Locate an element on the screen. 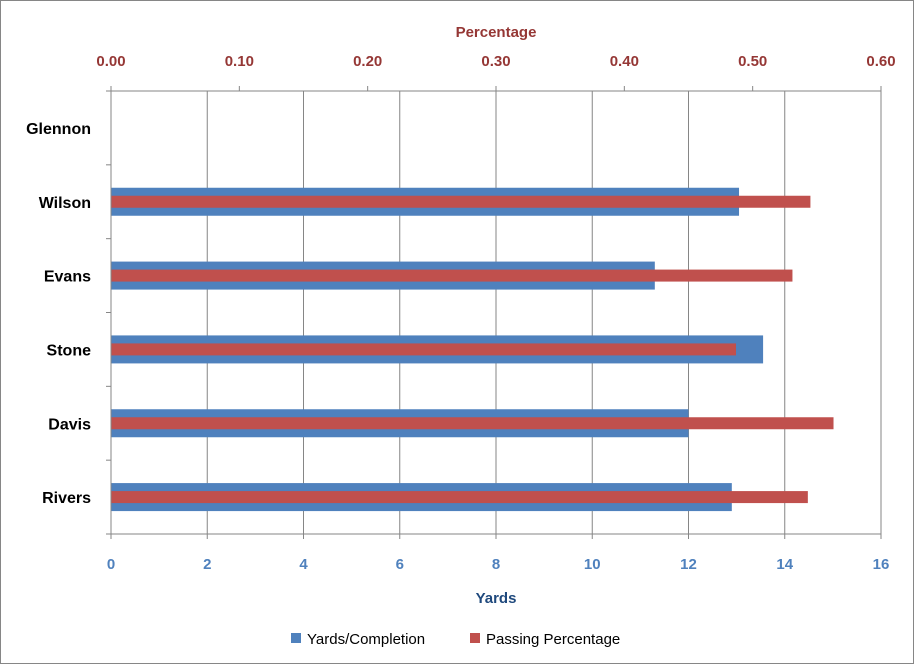  legend-label-yards-completion: Yards/Completion is located at coordinates (366, 639).